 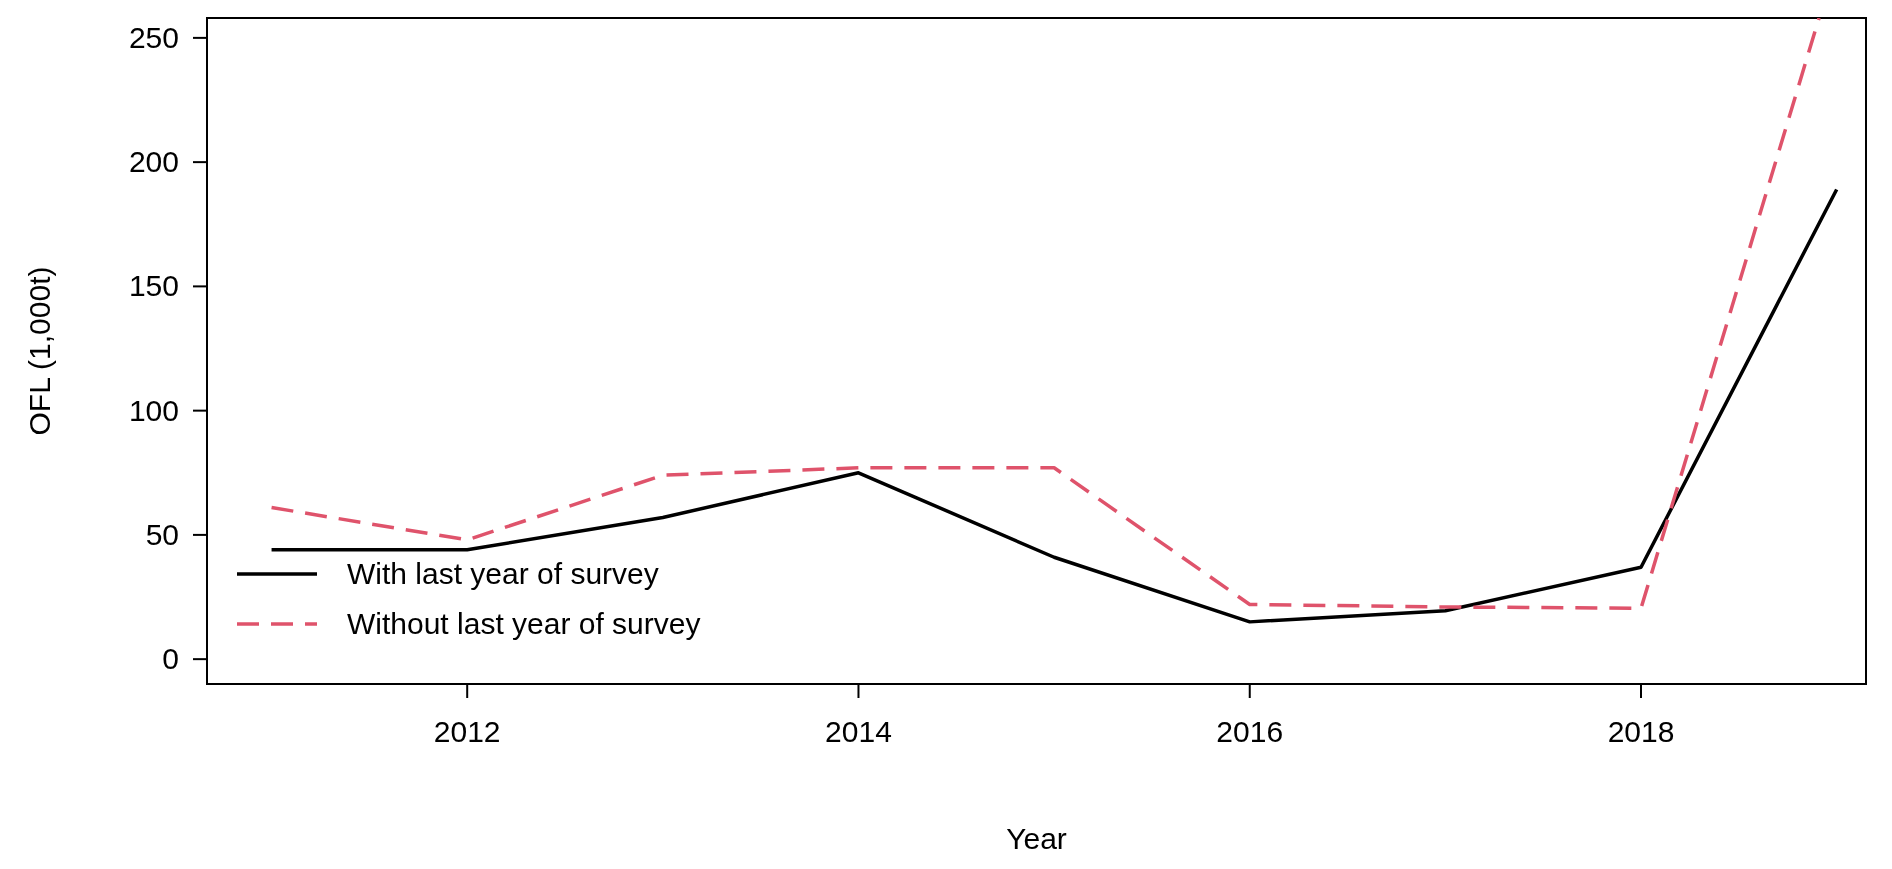 What do you see at coordinates (153, 410) in the screenshot?
I see `y-tick-label: 100` at bounding box center [153, 410].